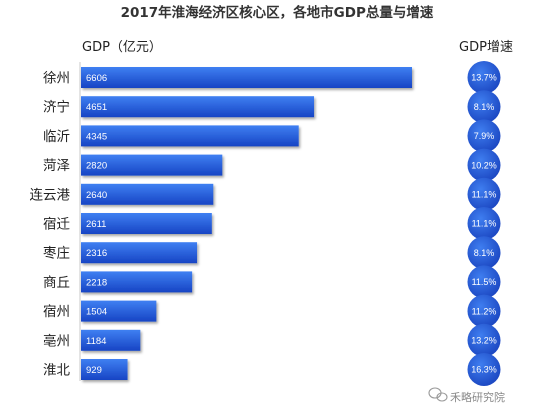 The width and height of the screenshot is (554, 409). I want to click on category-label: 亳州, so click(56, 340).